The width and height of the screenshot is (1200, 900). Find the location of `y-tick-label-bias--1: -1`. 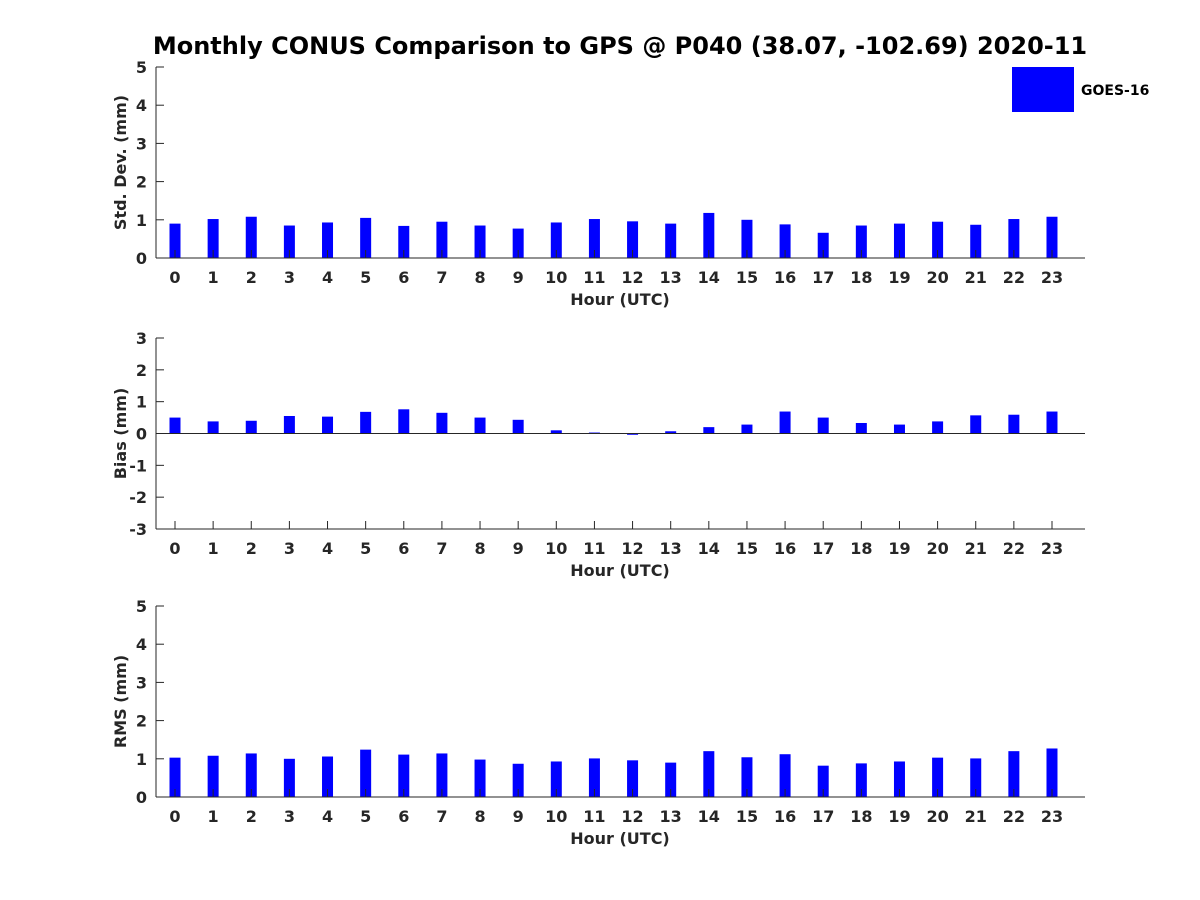

y-tick-label-bias--1: -1 is located at coordinates (138, 465).